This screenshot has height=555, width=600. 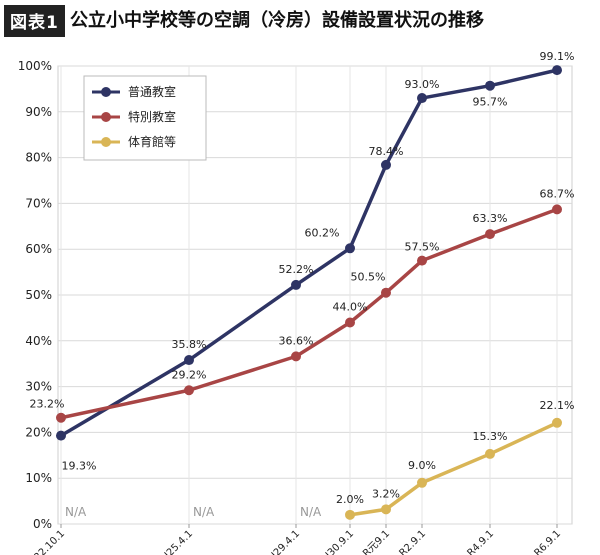 What do you see at coordinates (35, 66) in the screenshot?
I see `y-tick-label: 100%` at bounding box center [35, 66].